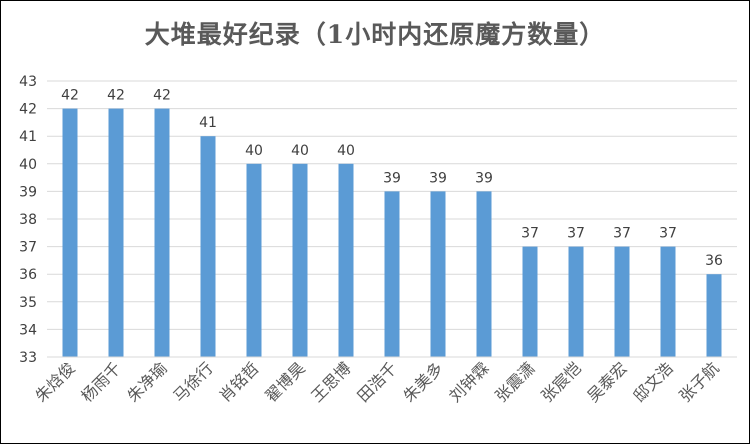  What do you see at coordinates (28, 275) in the screenshot?
I see `y-tick-label: 36` at bounding box center [28, 275].